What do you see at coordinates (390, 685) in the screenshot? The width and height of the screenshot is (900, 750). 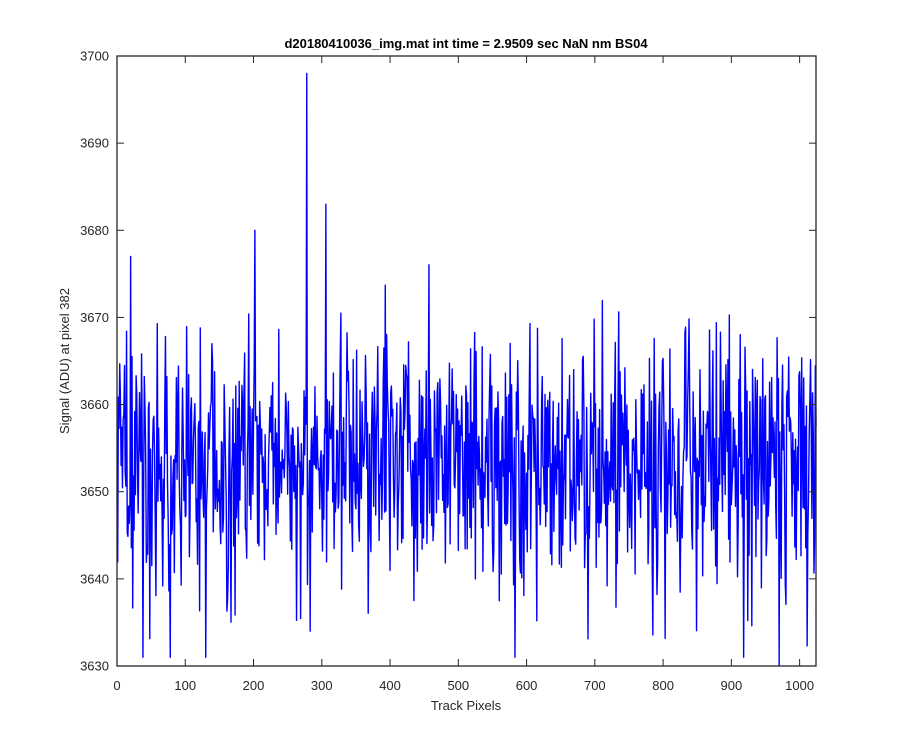 I see `x-tick-label: 400` at bounding box center [390, 685].